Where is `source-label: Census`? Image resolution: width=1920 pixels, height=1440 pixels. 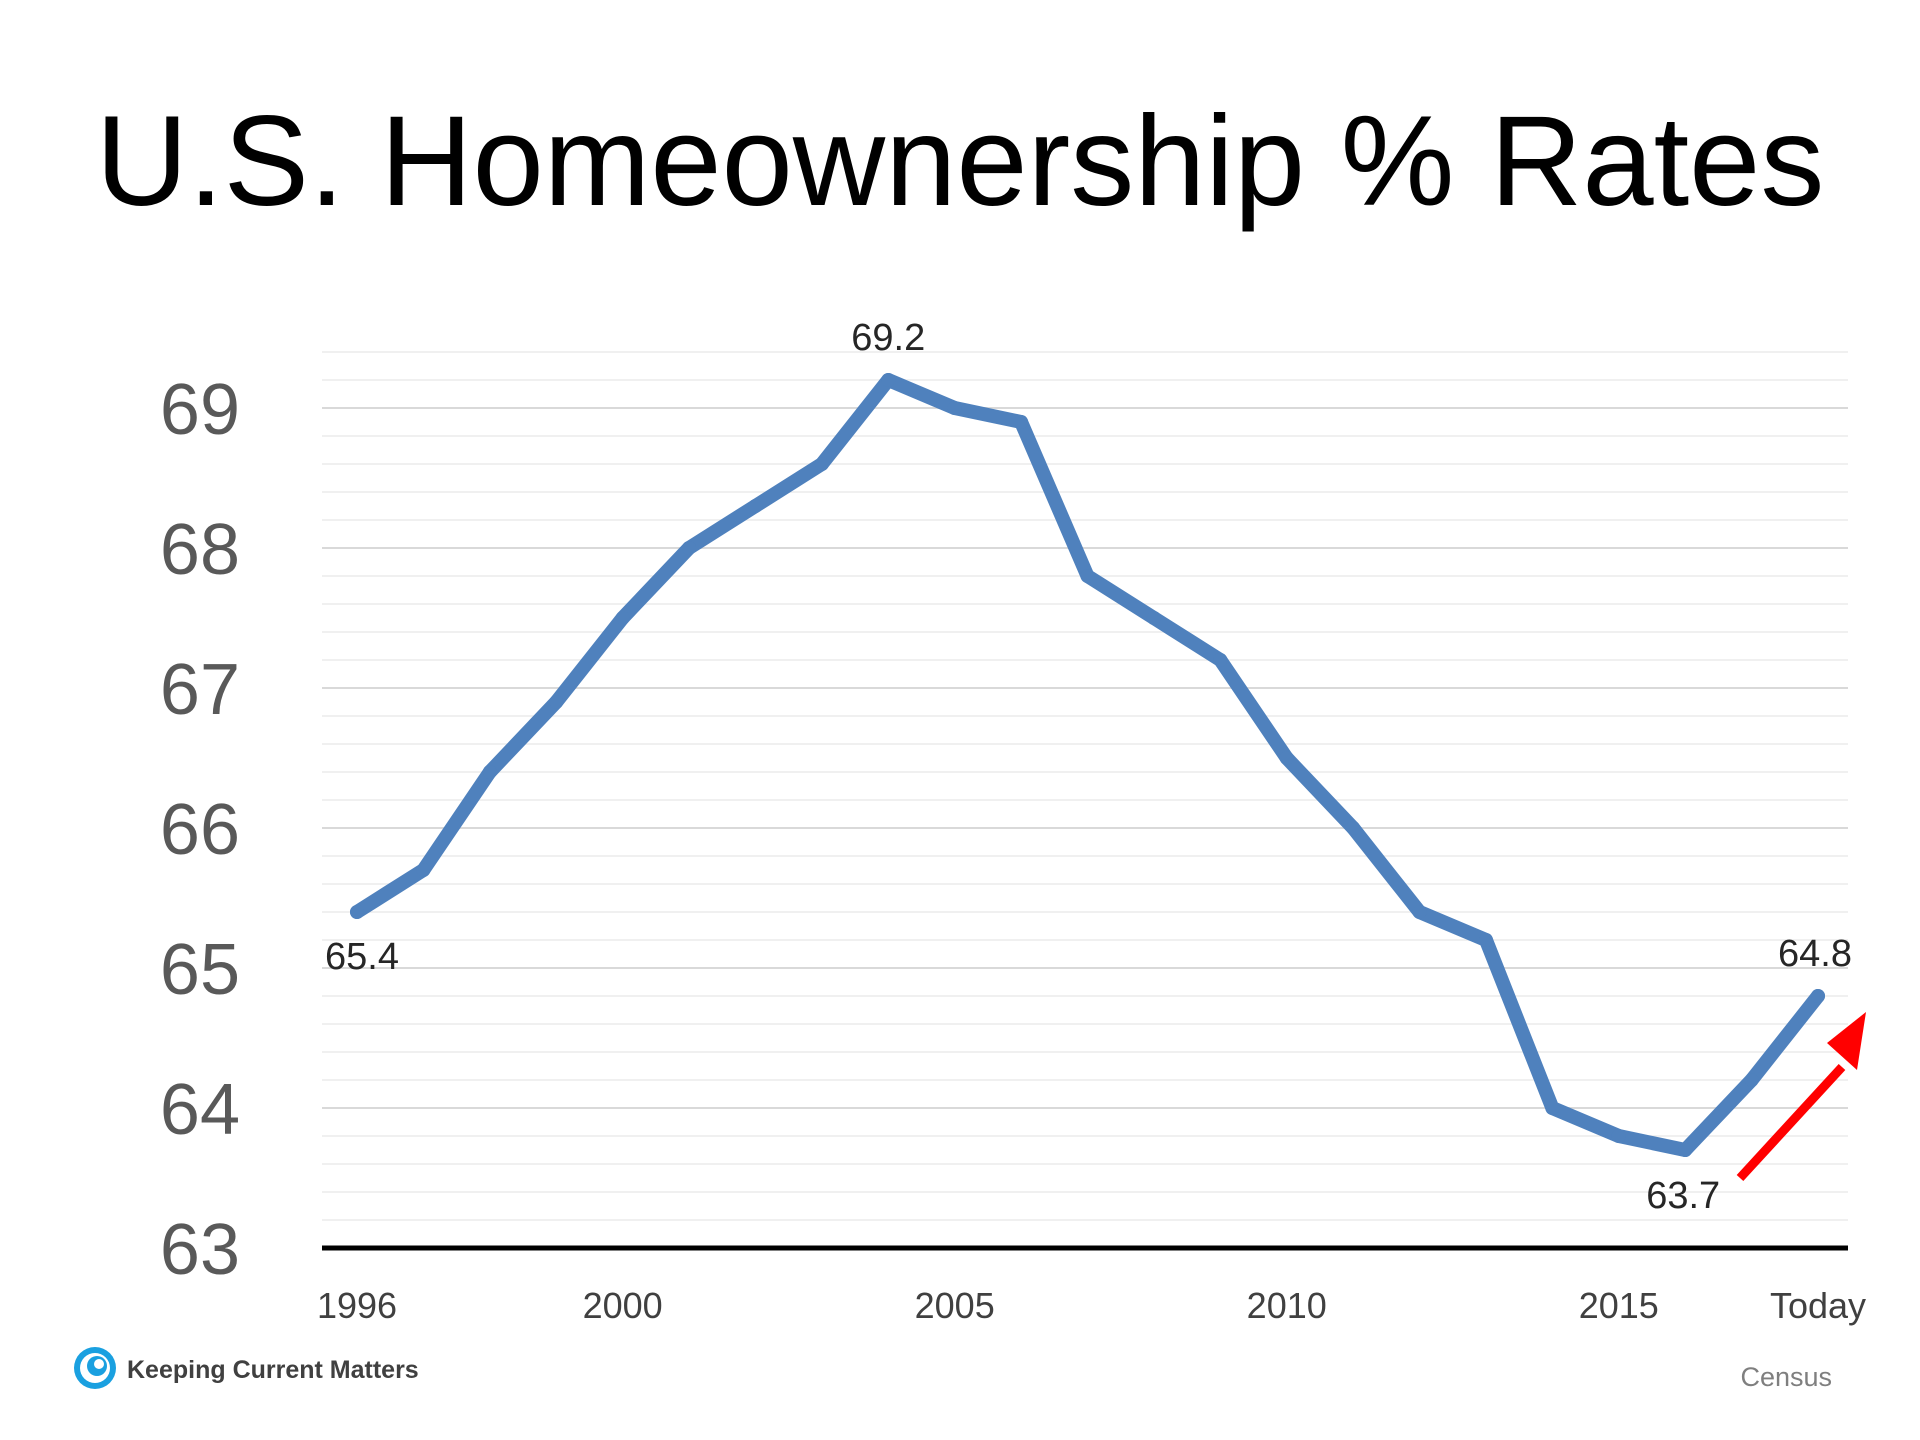
source-label: Census is located at coordinates (1786, 1377).